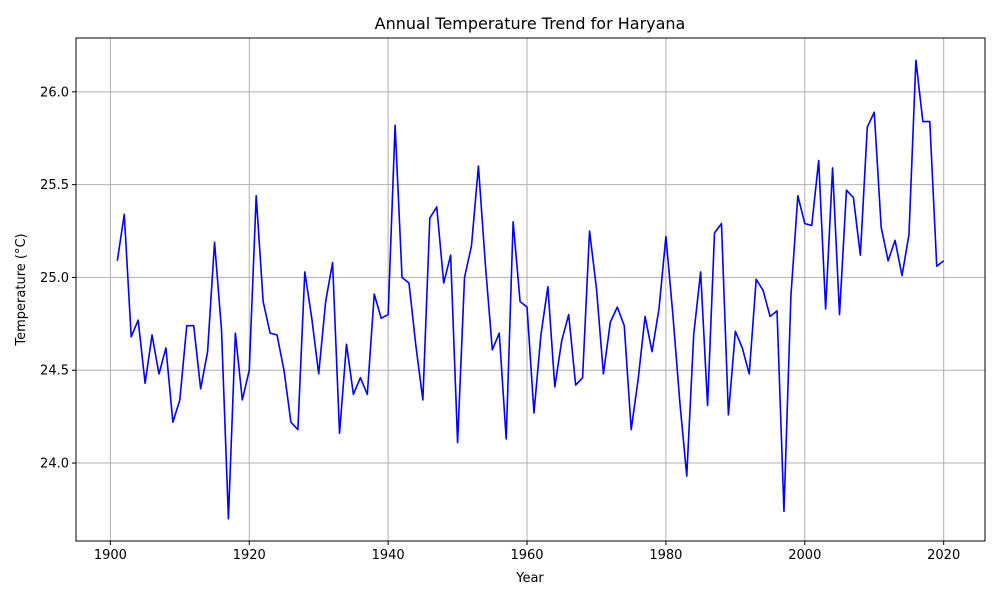 The width and height of the screenshot is (1000, 600). Describe the element at coordinates (110, 555) in the screenshot. I see `x-tick-label: 1900` at that location.